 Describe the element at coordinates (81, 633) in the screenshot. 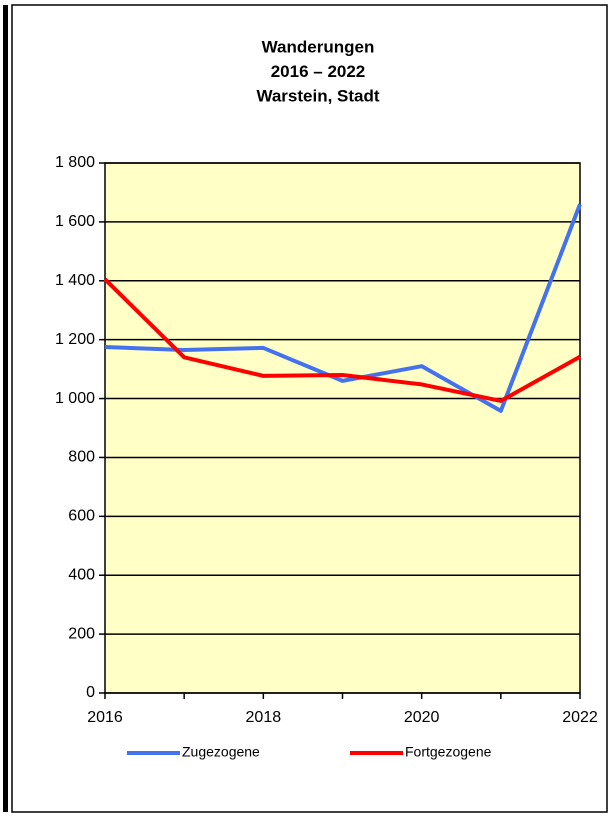

I see `y-tick-label: 200` at that location.